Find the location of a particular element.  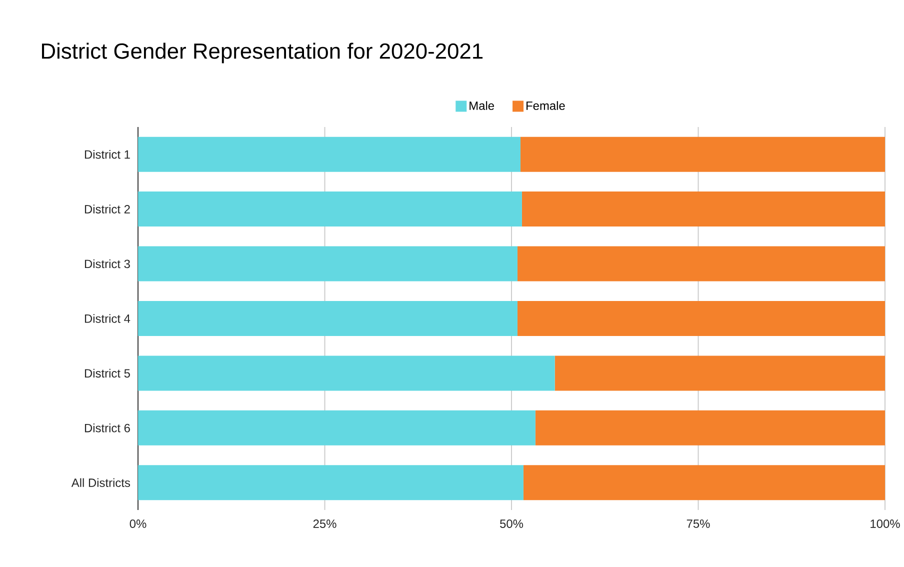

x-tick-label: 25% is located at coordinates (324, 524).